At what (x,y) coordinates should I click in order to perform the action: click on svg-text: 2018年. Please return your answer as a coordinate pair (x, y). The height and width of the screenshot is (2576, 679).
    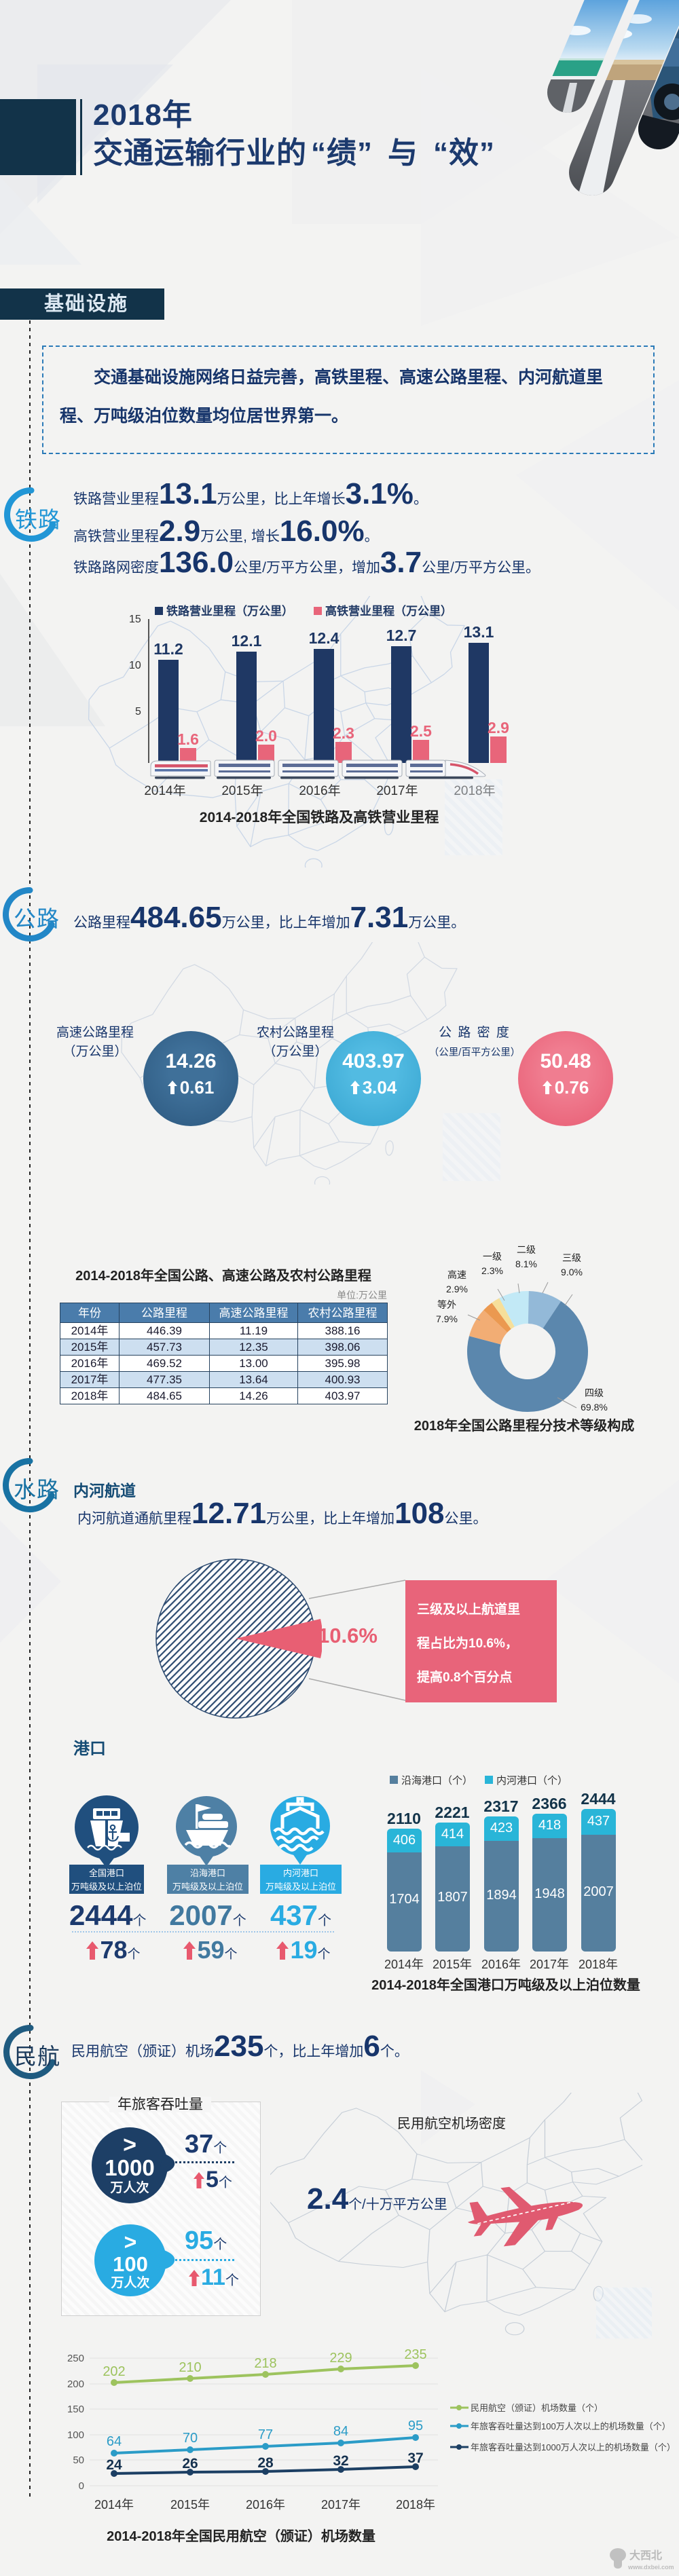
    Looking at the image, I should click on (416, 2505).